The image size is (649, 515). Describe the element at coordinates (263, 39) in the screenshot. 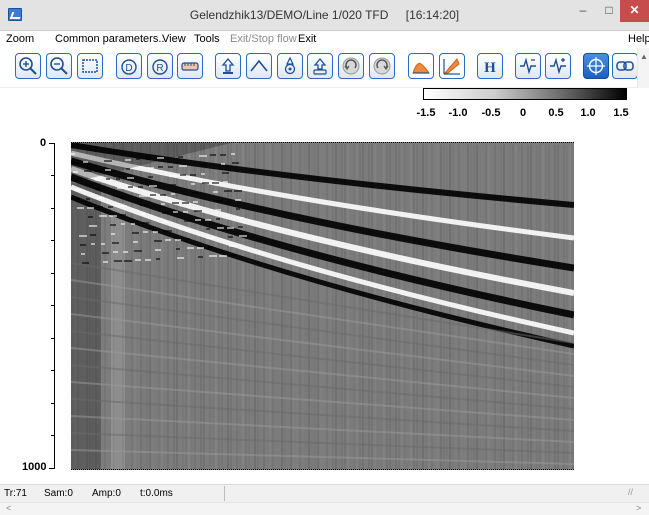

I see `menu-exit-stop-flow: Exit/Stop flow` at that location.